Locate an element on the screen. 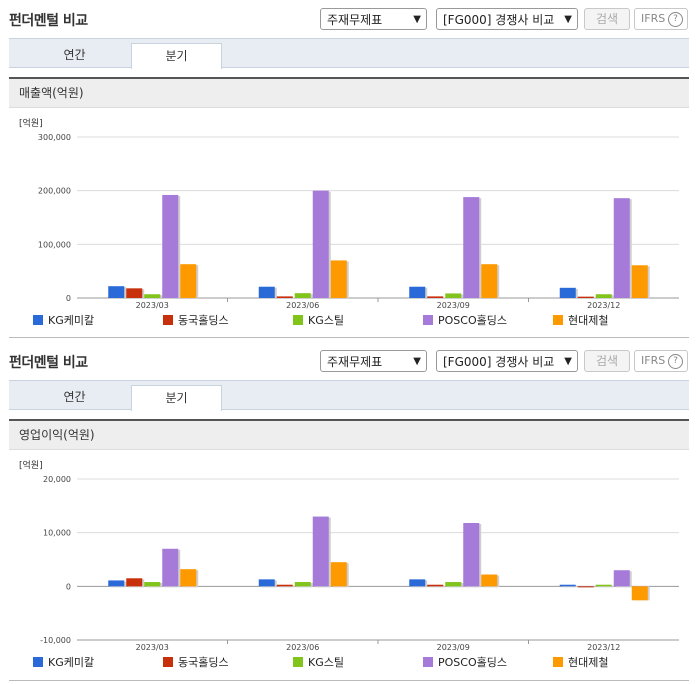  statement-type-value: 주재무제표 is located at coordinates (355, 20).